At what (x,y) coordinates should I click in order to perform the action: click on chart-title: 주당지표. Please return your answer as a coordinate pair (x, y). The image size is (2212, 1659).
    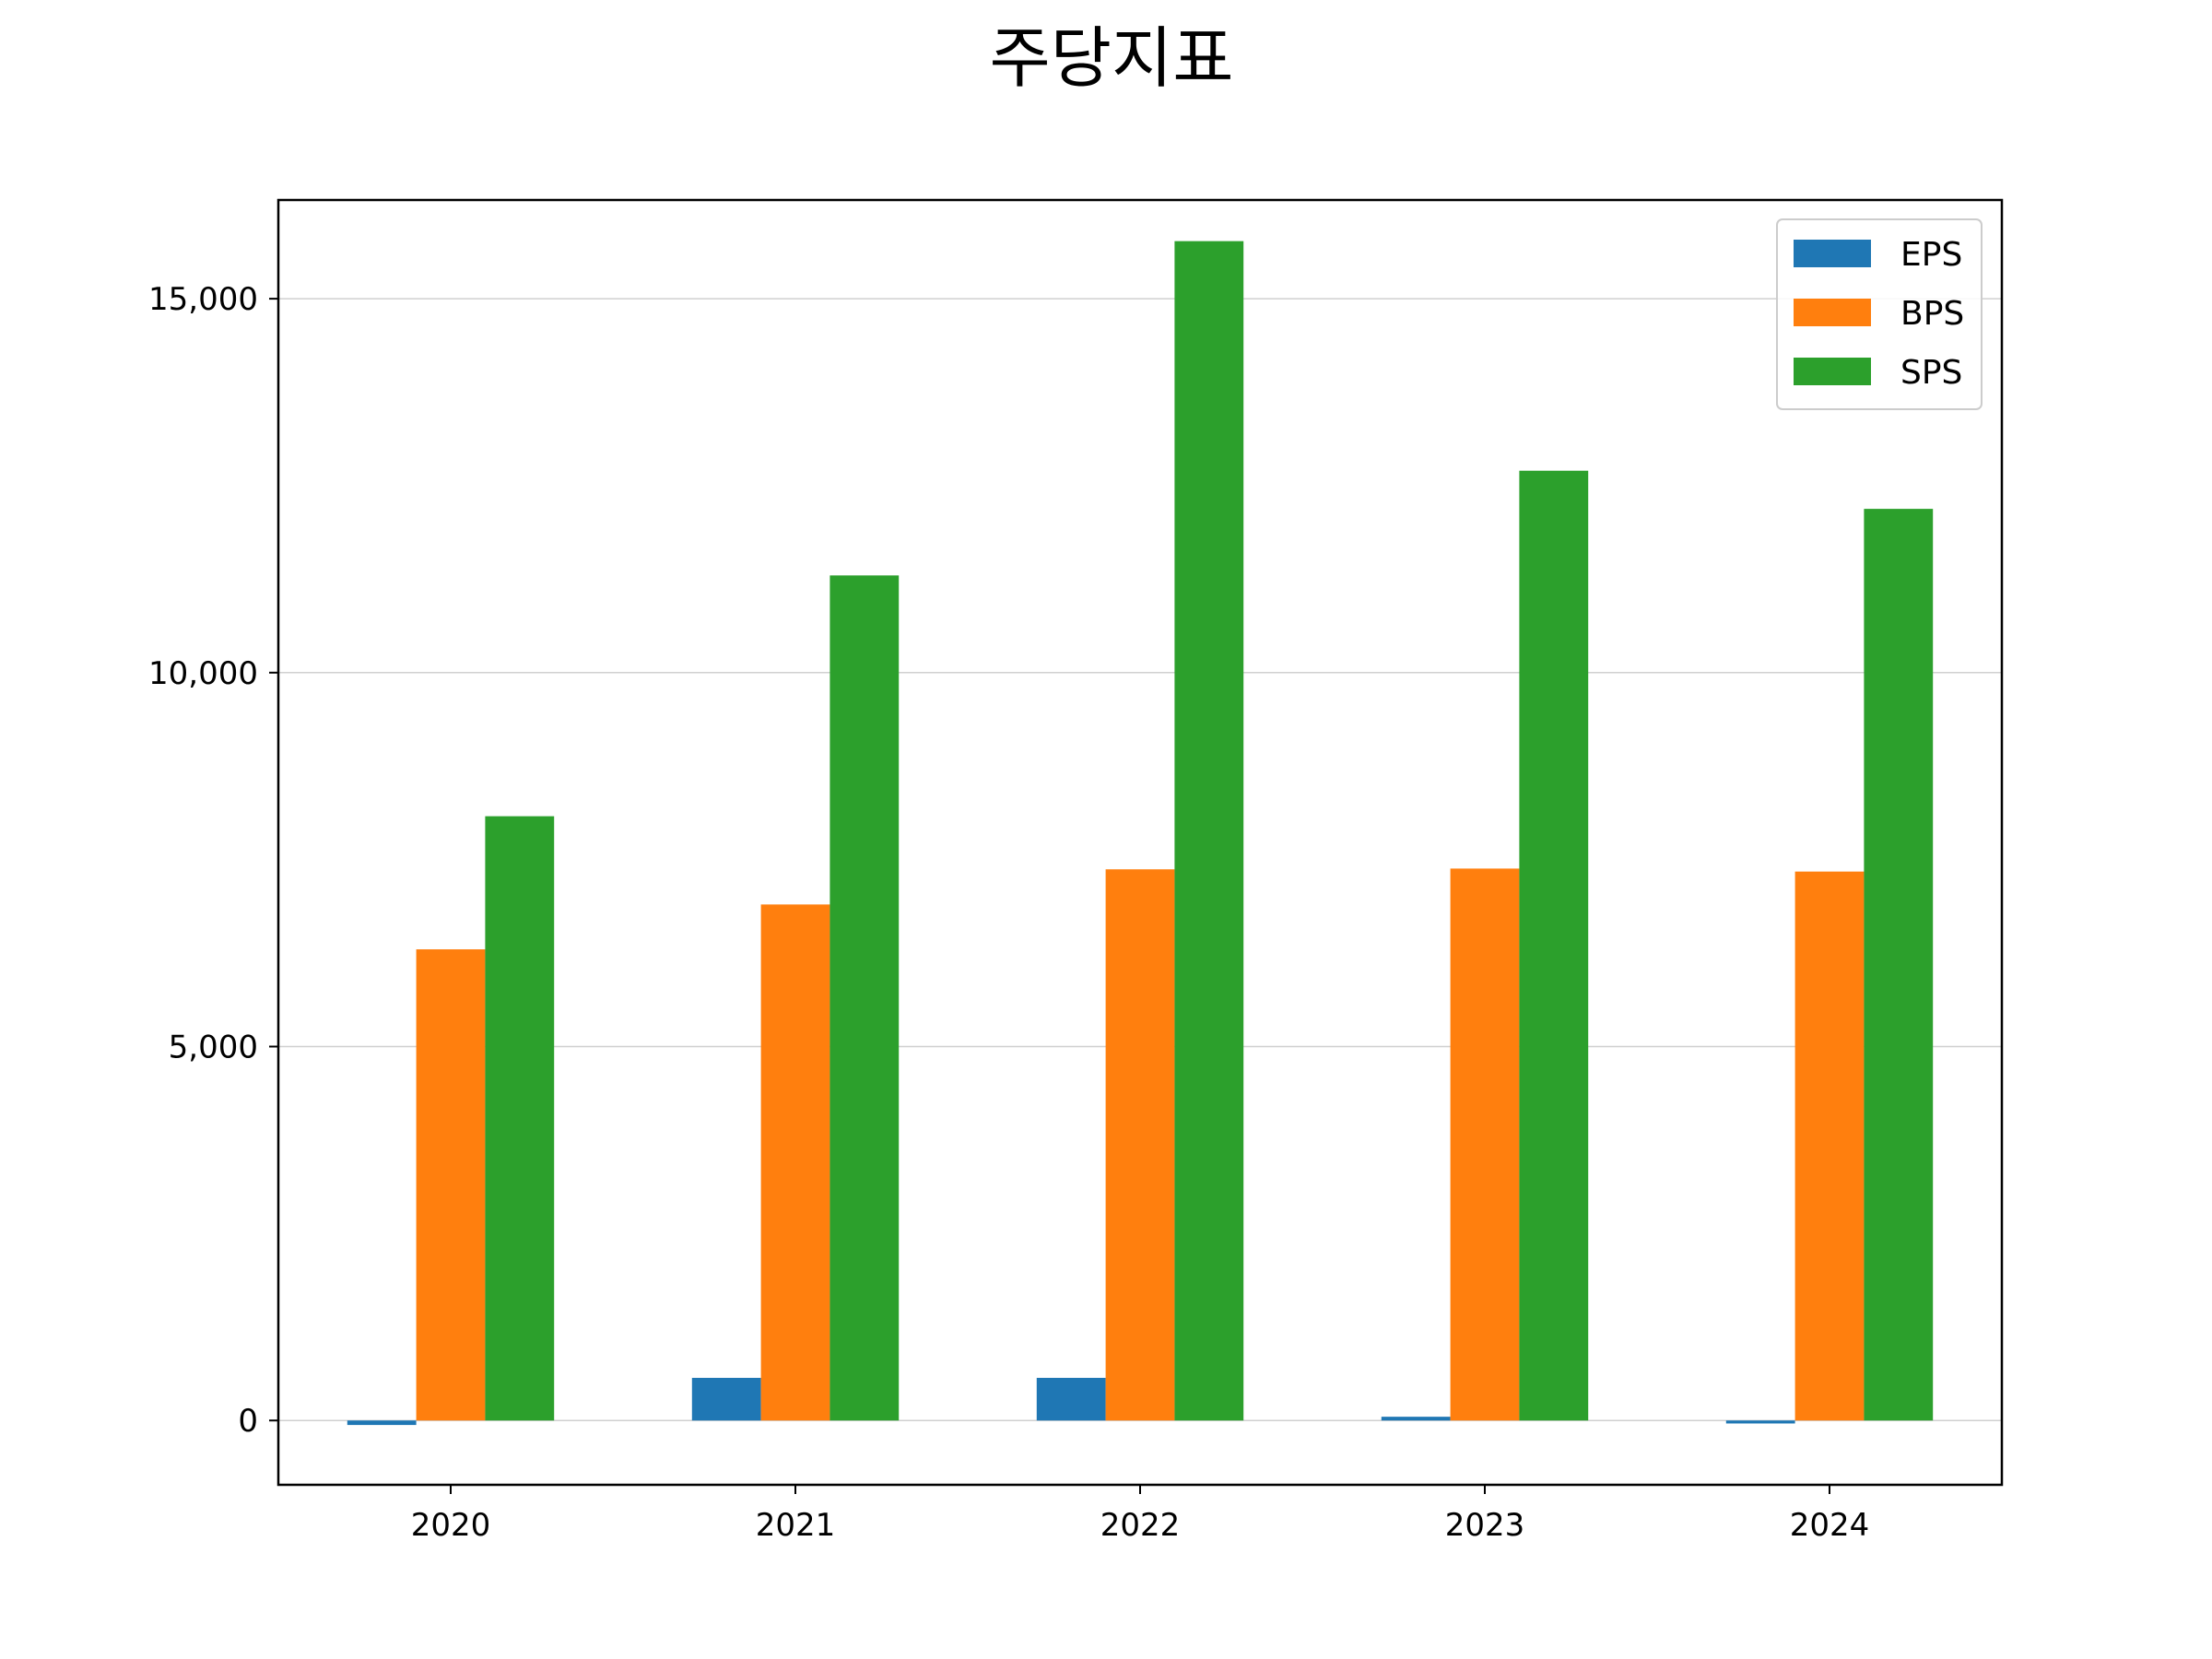
    Looking at the image, I should click on (1112, 58).